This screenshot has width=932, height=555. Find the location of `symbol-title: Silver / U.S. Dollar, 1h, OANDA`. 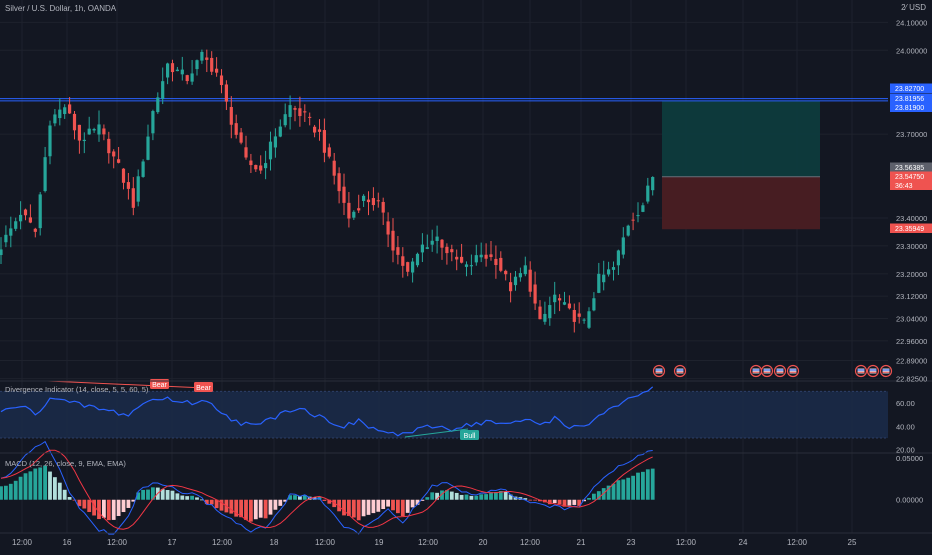

symbol-title: Silver / U.S. Dollar, 1h, OANDA is located at coordinates (61, 8).